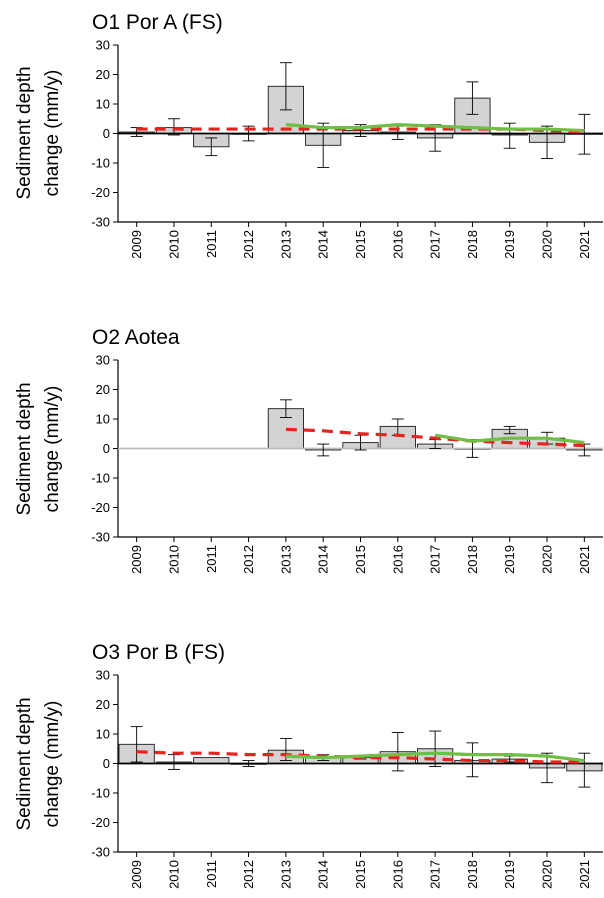 The width and height of the screenshot is (604, 898). I want to click on trend-line-dashed, so click(435, 437).